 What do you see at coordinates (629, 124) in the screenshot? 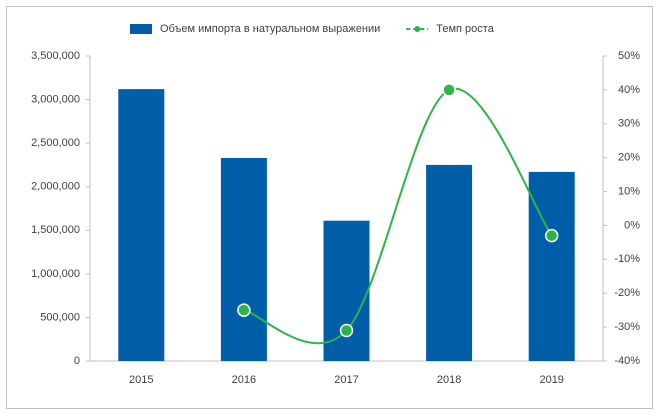
I see `y2-tick-label: 30%` at bounding box center [629, 124].